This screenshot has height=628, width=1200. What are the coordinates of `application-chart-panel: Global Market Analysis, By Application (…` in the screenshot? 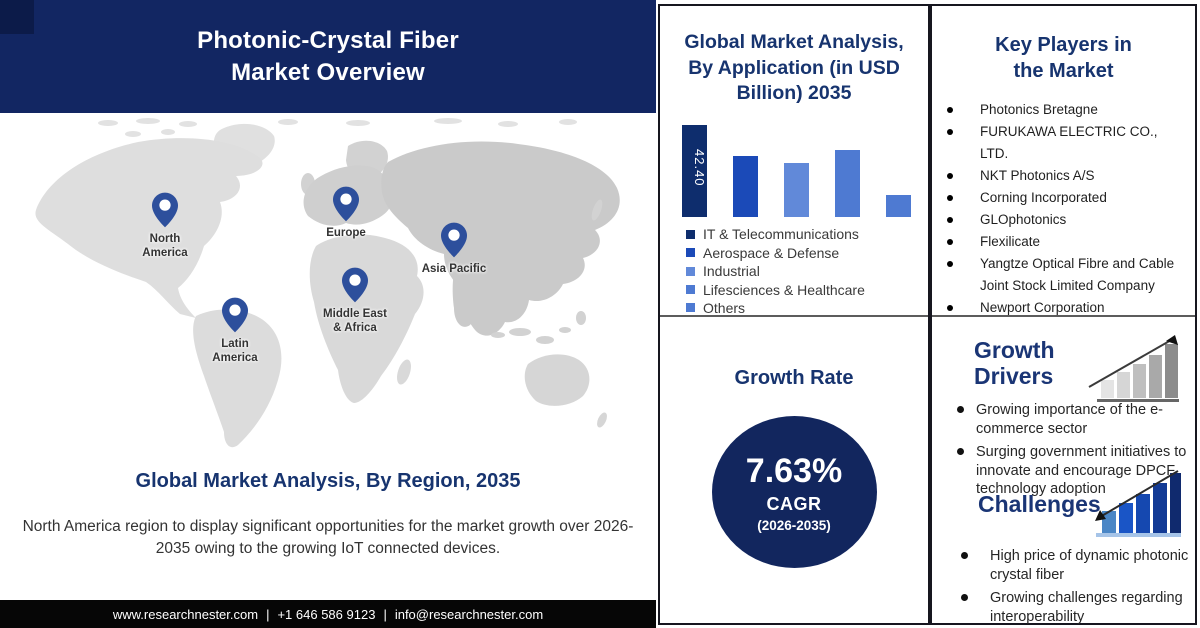 It's located at (794, 161).